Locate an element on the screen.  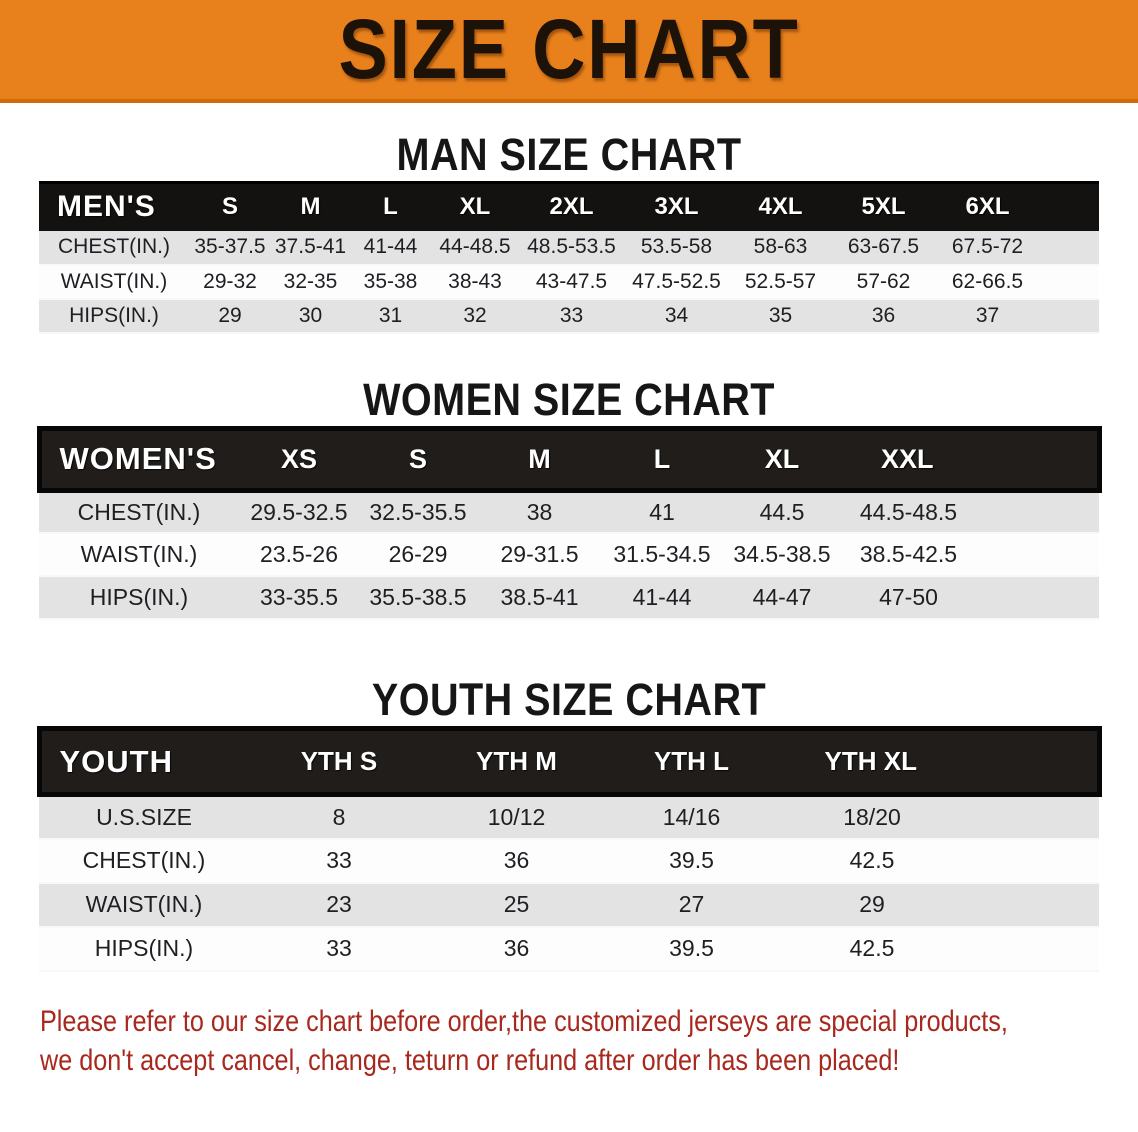
youth-header-row: YOUTH YTH S YTH M YTH L YTH XL is located at coordinates (569, 761).